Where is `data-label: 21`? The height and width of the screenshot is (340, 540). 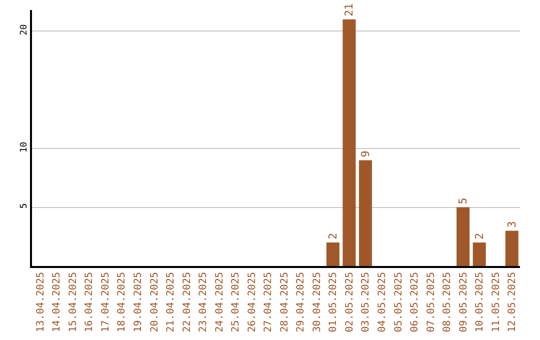 data-label: 21 is located at coordinates (349, 9).